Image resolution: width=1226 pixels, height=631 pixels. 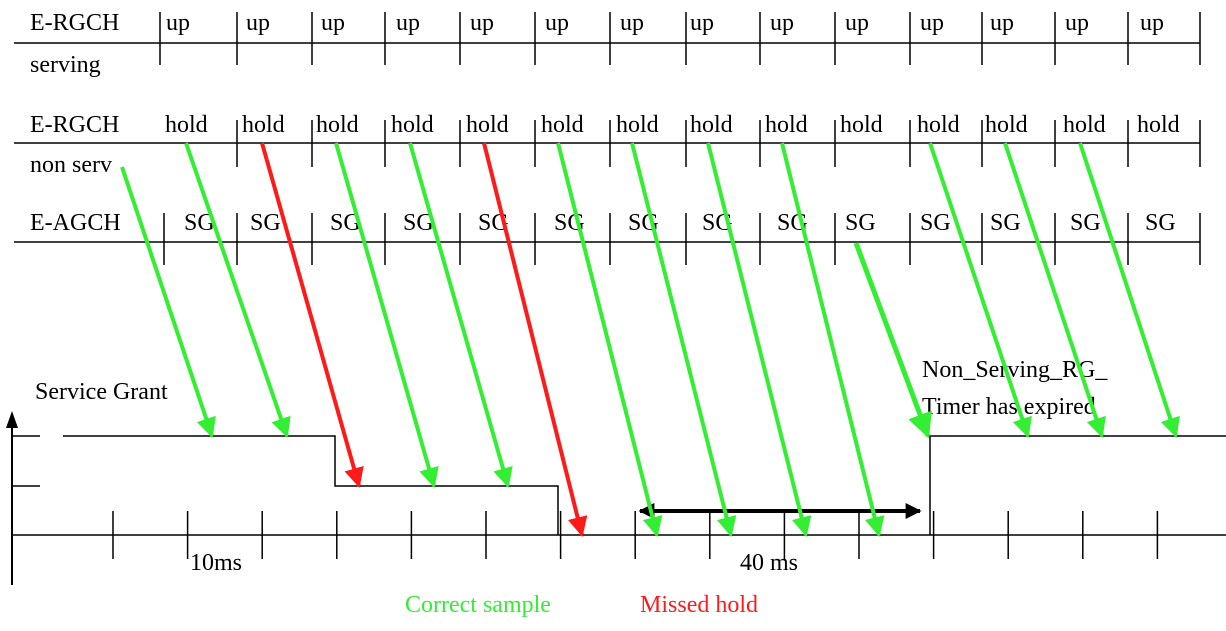 I want to click on y-axis-arrow-icon, so click(x=12, y=419).